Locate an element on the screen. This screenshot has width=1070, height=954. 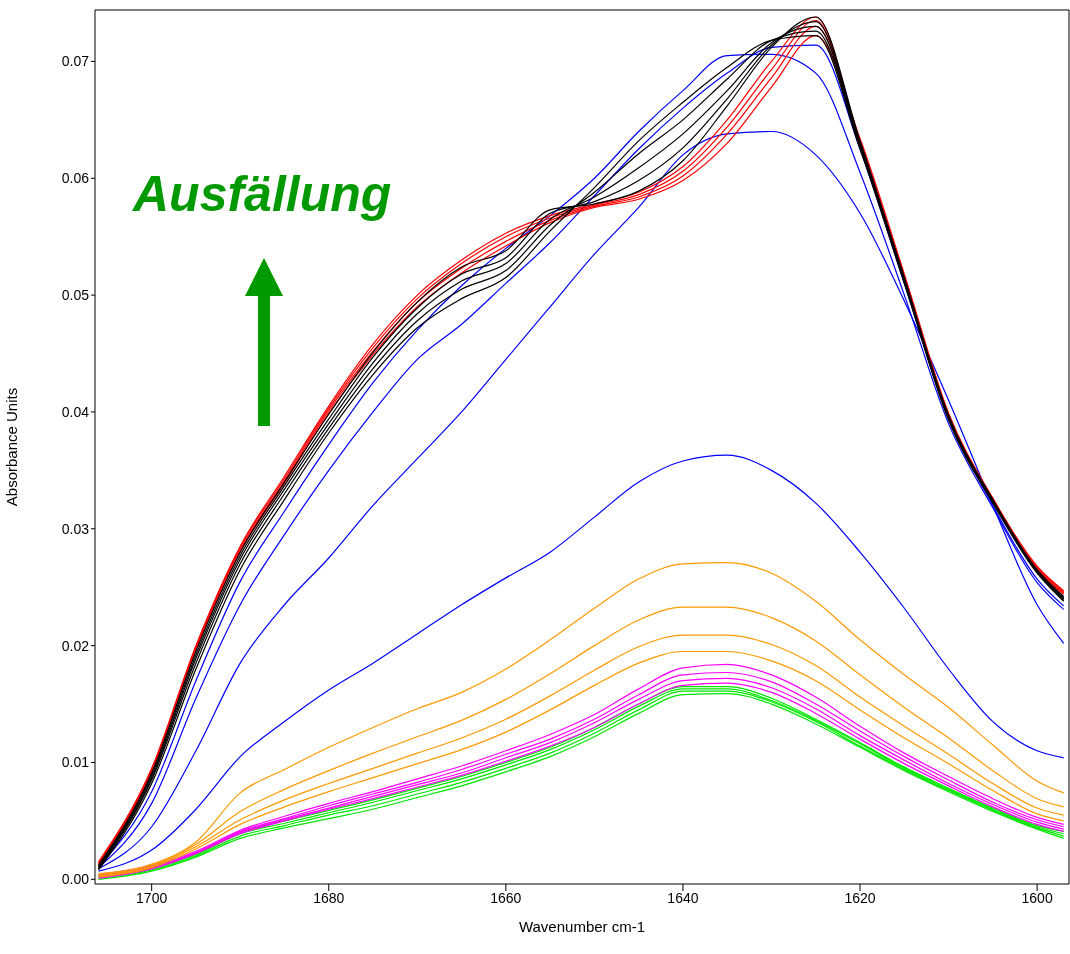
x-axis-title: Wavenumber cm-1 is located at coordinates (582, 926).